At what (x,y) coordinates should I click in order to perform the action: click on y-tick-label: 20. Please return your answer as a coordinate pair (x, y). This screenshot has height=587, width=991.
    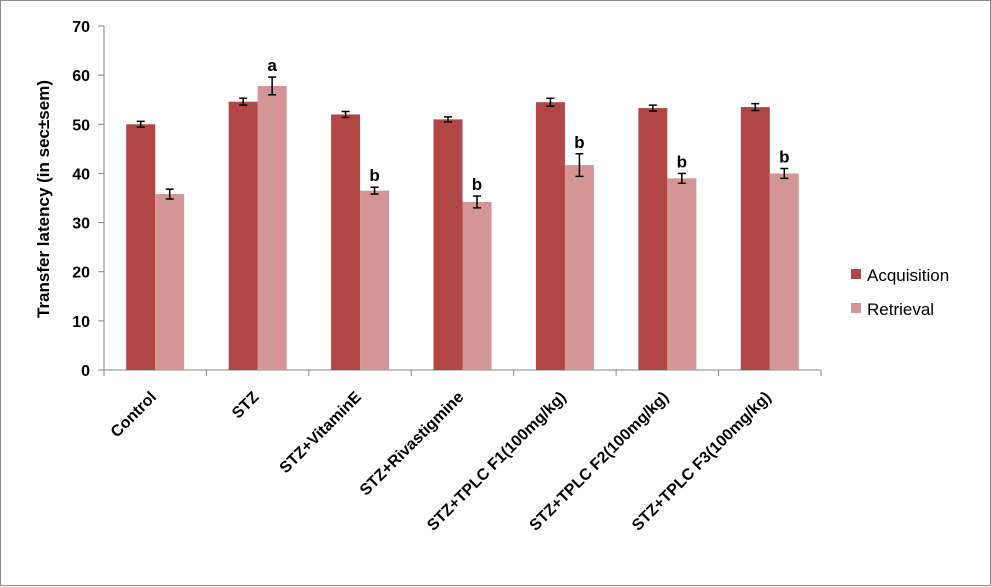
    Looking at the image, I should click on (81, 273).